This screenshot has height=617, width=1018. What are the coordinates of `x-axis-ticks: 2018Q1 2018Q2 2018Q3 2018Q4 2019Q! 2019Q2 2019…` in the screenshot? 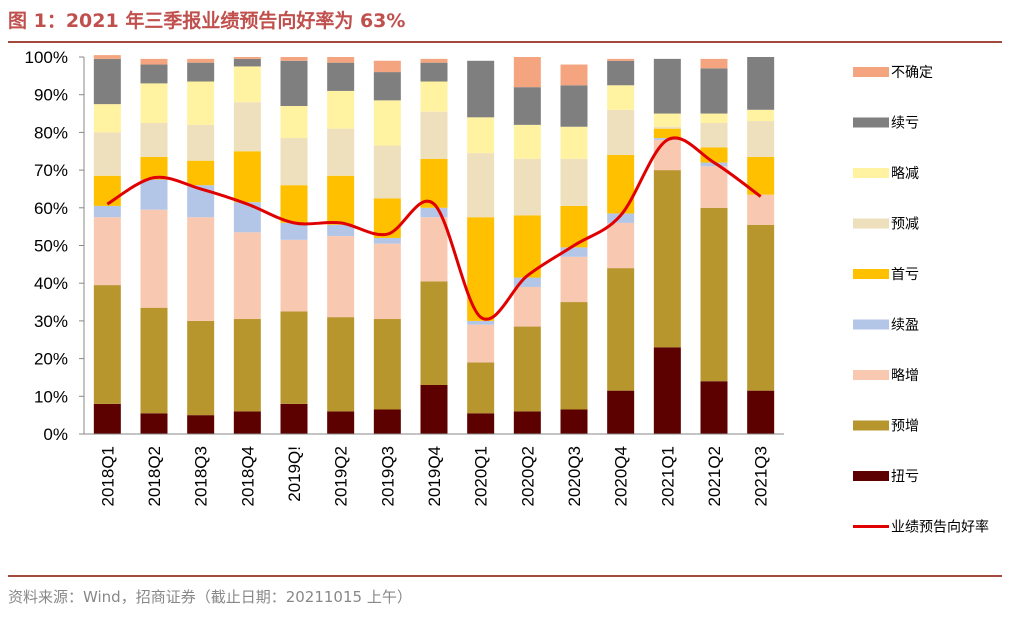 It's located at (434, 476).